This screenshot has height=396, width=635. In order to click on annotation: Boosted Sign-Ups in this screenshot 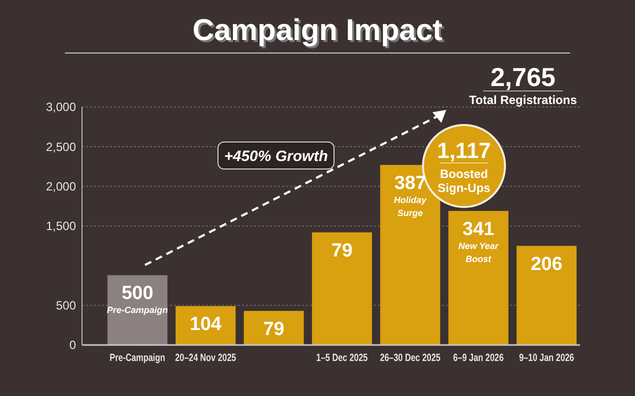, I will do `click(464, 181)`.